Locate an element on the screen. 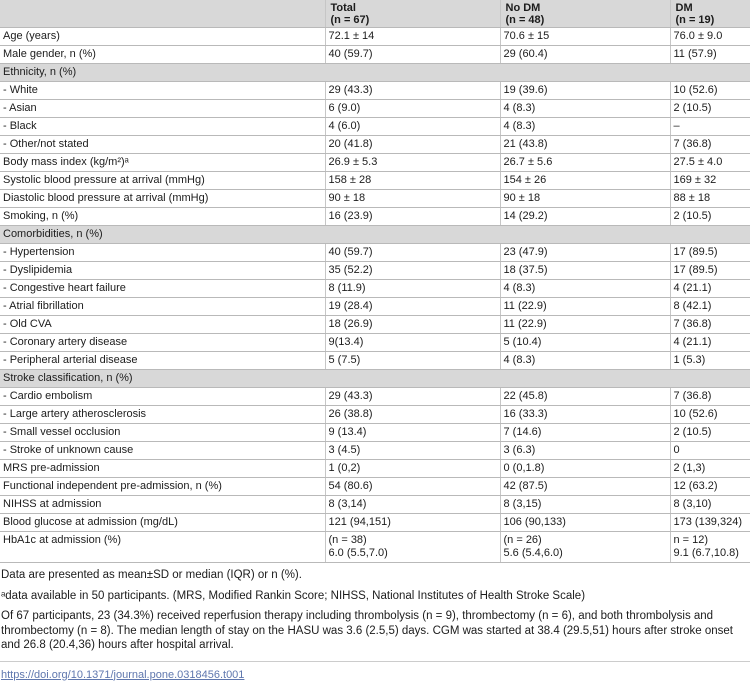 This screenshot has width=750, height=683. header-col-no-dm: No DM (n = 48) is located at coordinates (584, 14).